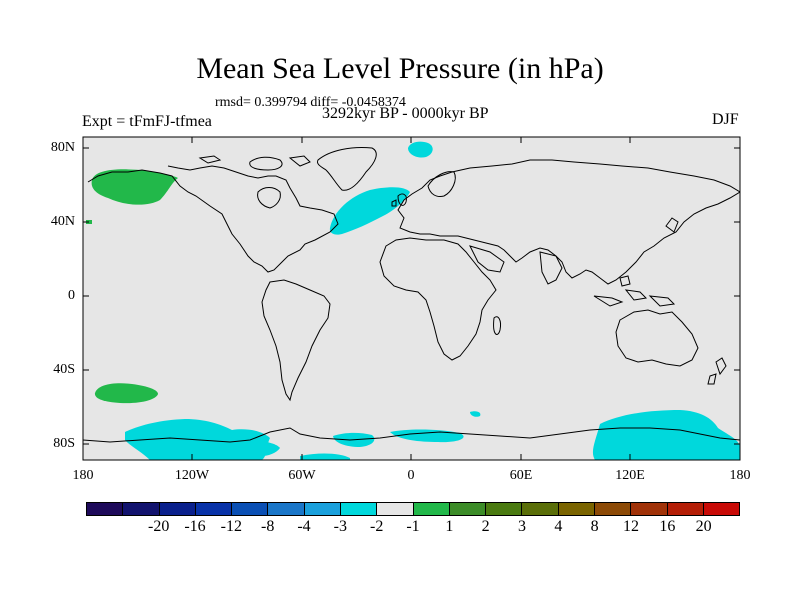 This screenshot has width=800, height=600. What do you see at coordinates (195, 526) in the screenshot?
I see `colorbar-label: -16` at bounding box center [195, 526].